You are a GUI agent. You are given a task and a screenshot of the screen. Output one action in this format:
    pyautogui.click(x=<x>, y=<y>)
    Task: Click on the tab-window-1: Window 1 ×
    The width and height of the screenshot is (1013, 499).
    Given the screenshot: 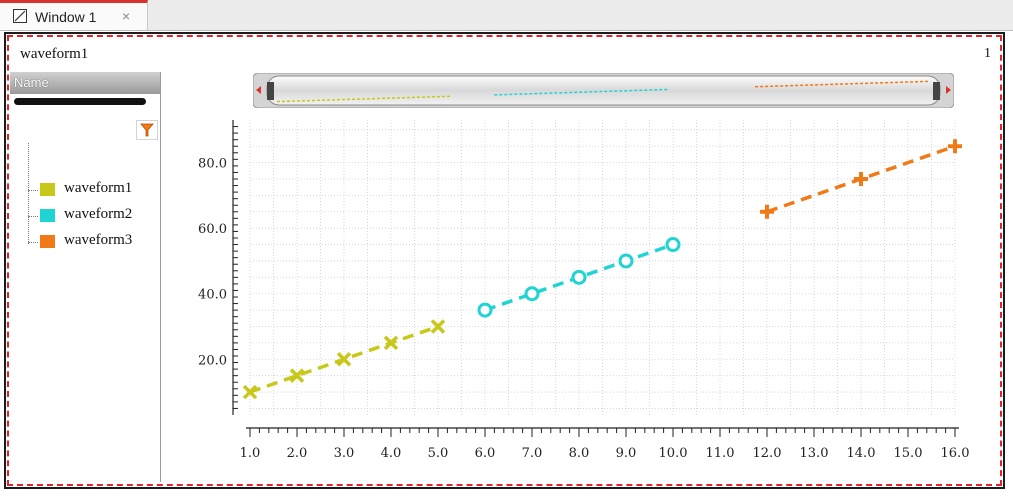 What is the action you would take?
    pyautogui.click(x=74, y=15)
    